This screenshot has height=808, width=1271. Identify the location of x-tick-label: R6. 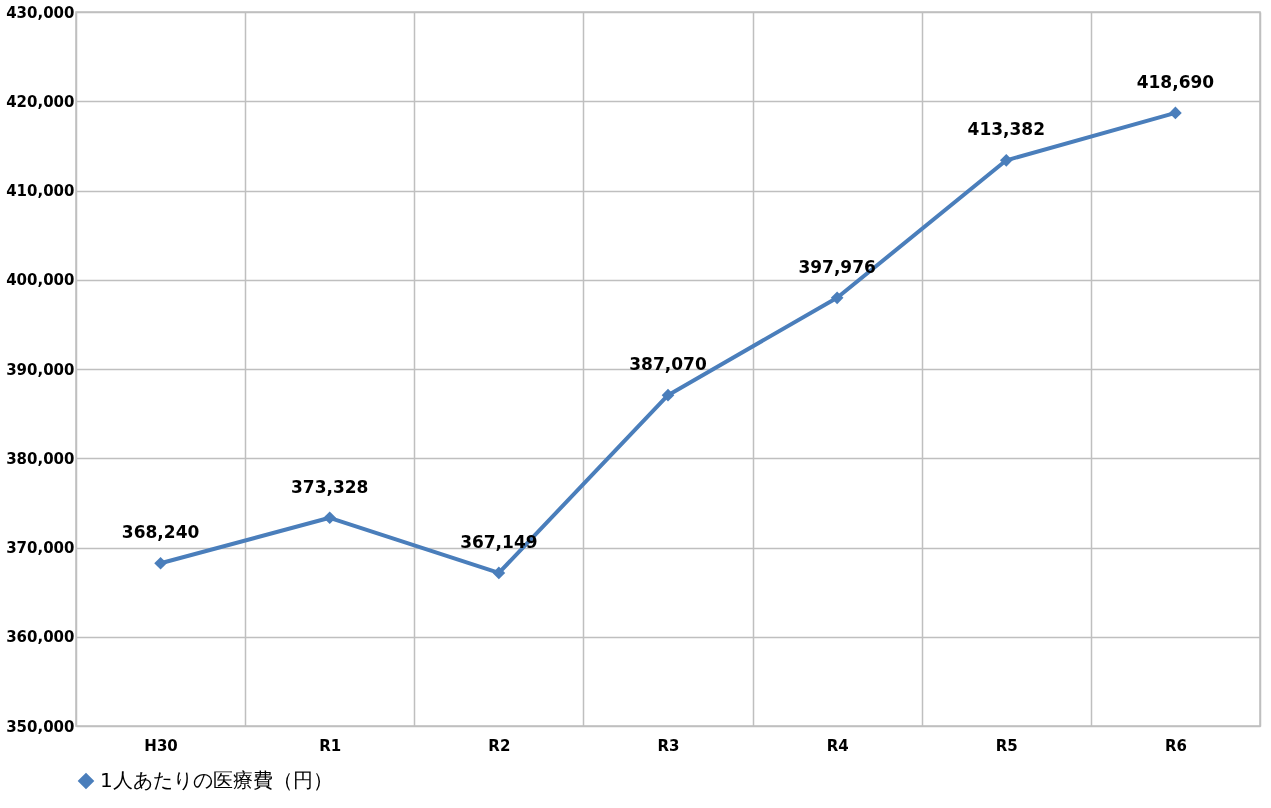
(1175, 745).